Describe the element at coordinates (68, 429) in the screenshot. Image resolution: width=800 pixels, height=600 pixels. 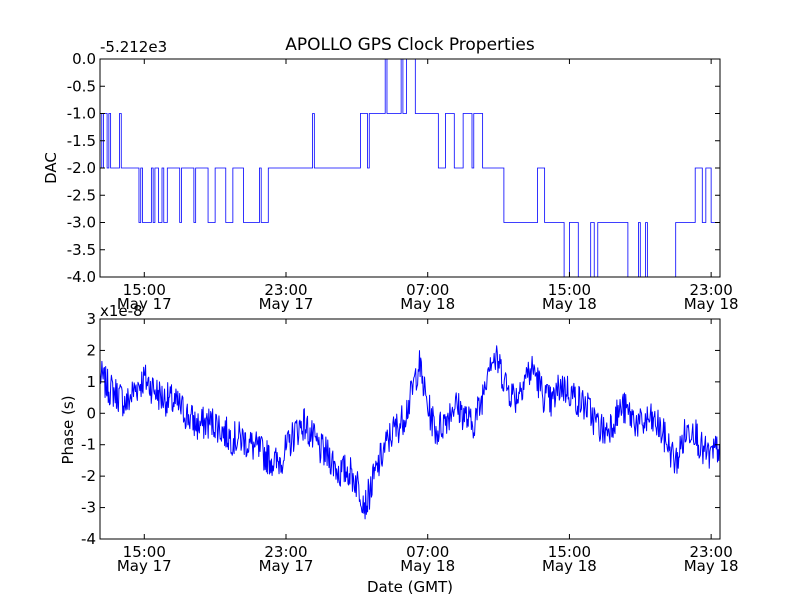
I see `y-axis-label: Phase (s)` at that location.